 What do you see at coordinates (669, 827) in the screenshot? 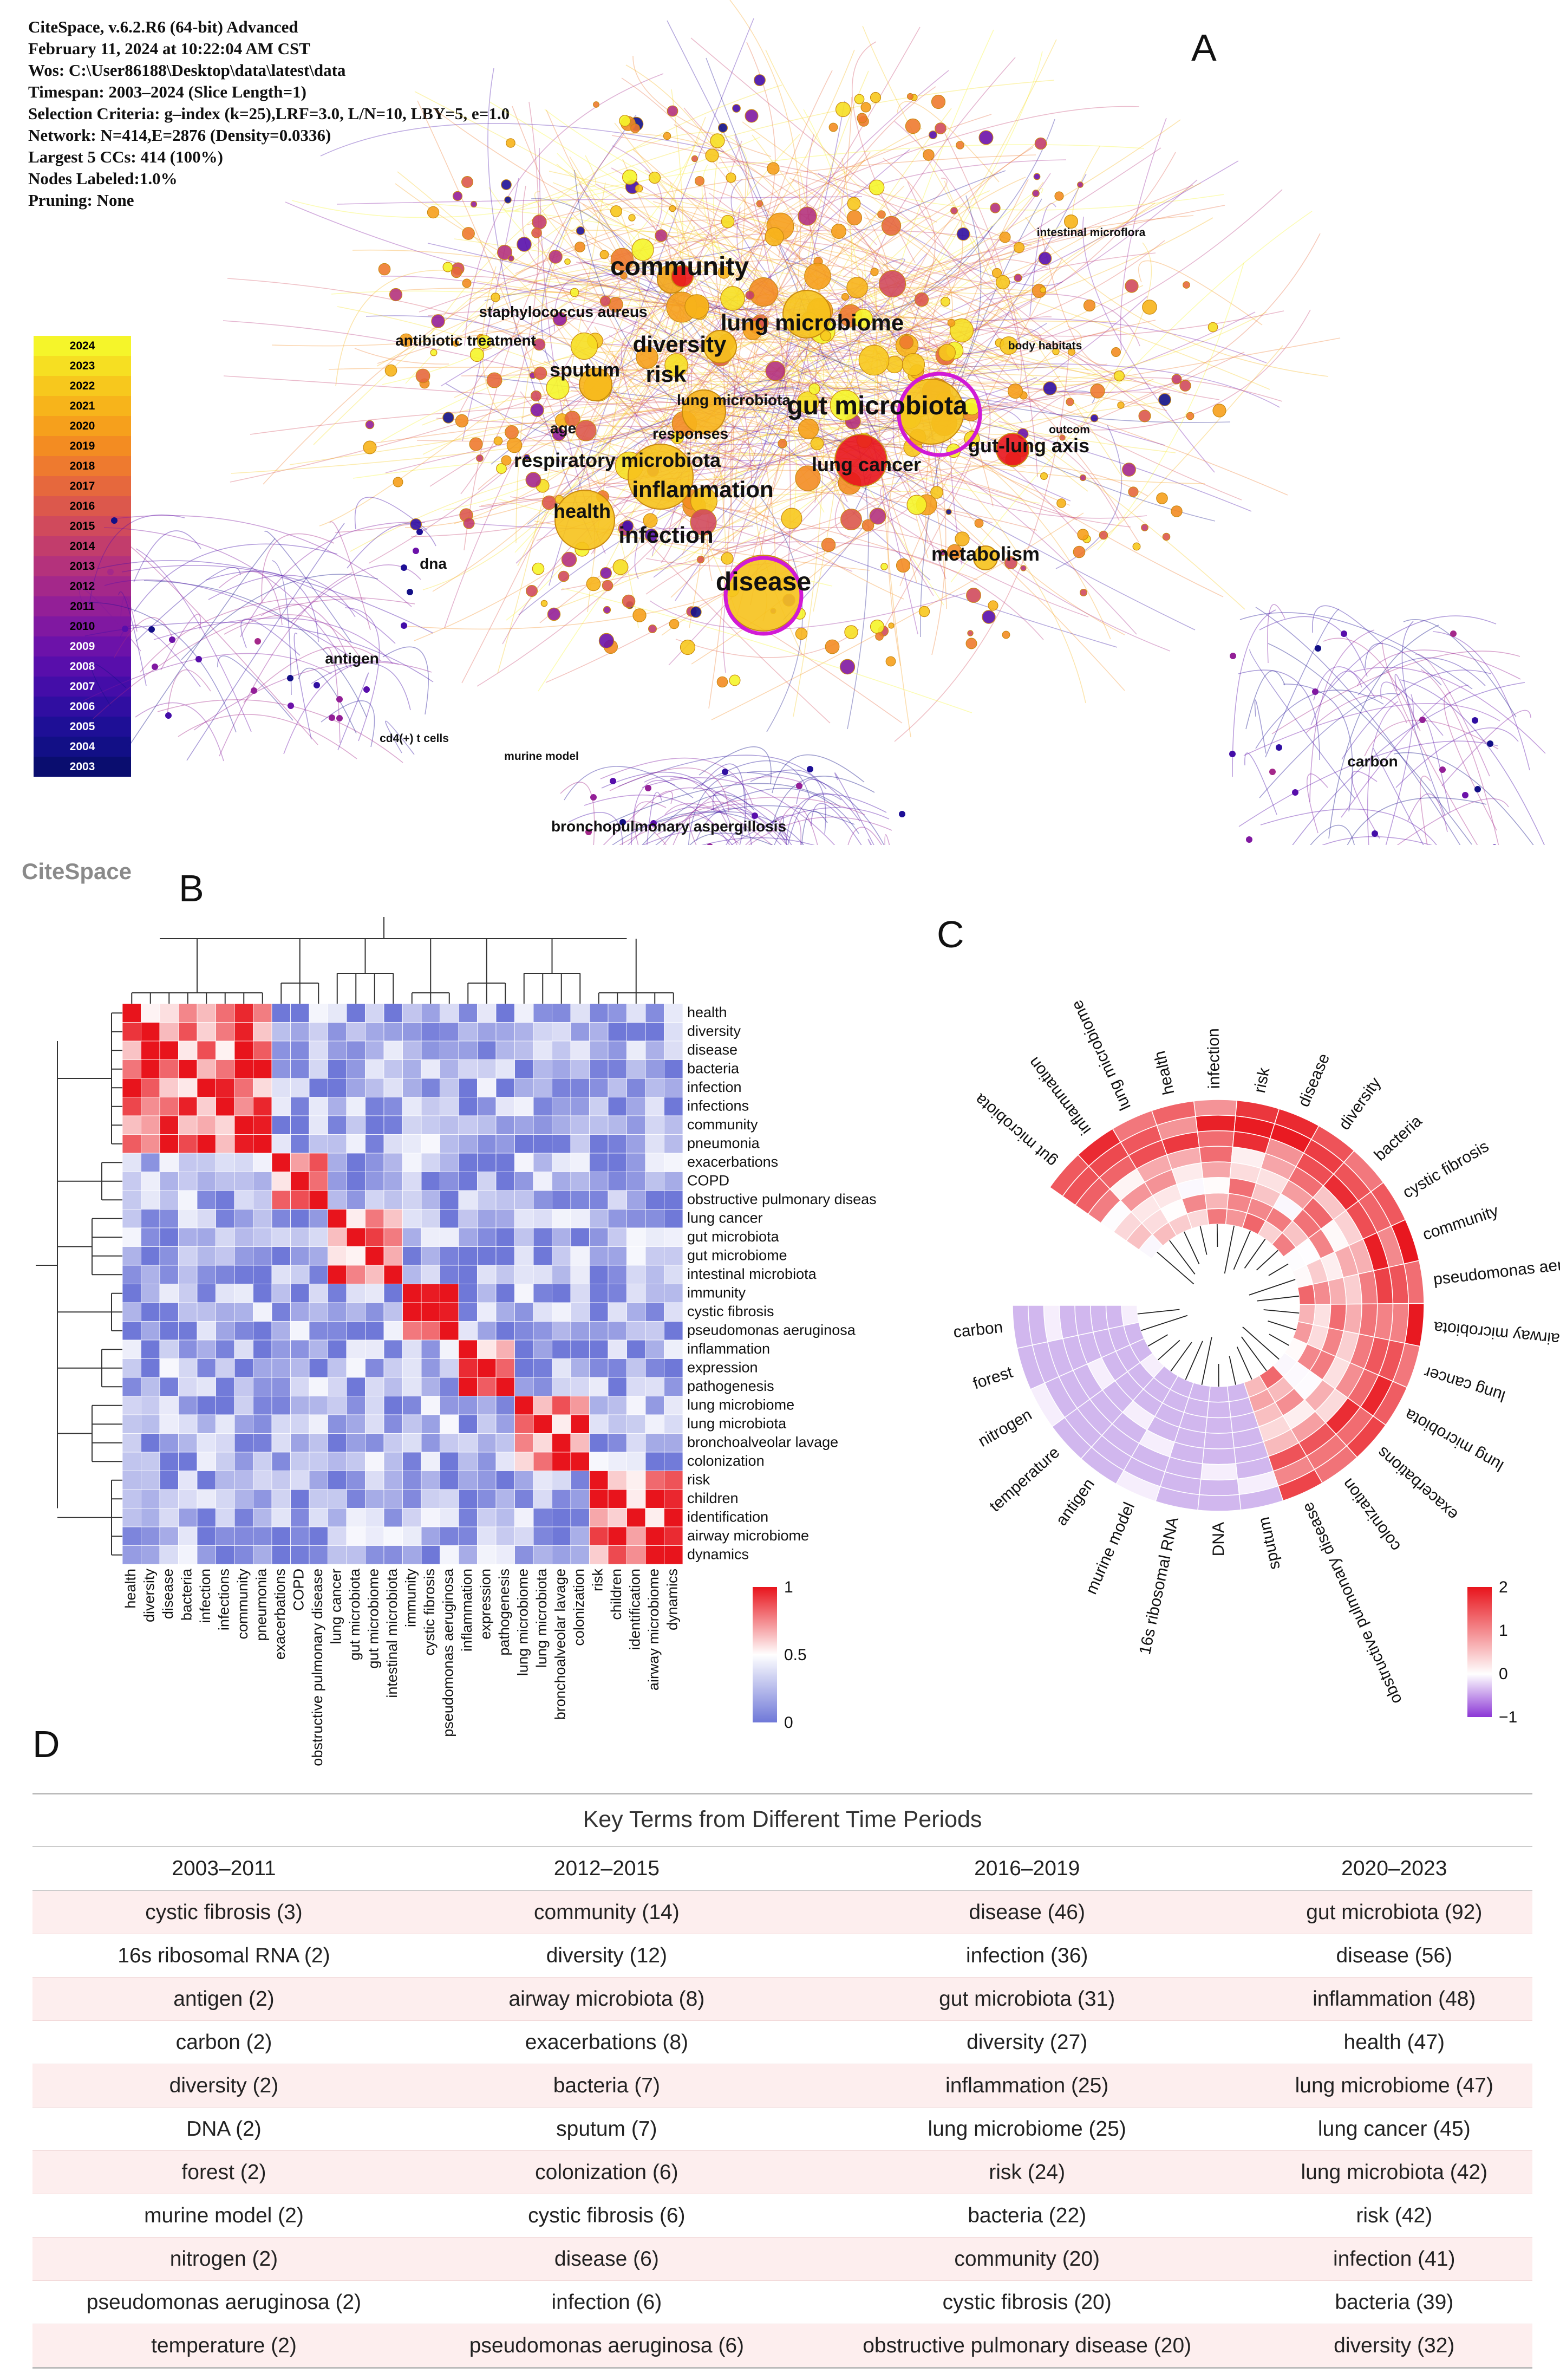
I see `network-keyword-label: bronchopulmonary aspergillosis` at bounding box center [669, 827].